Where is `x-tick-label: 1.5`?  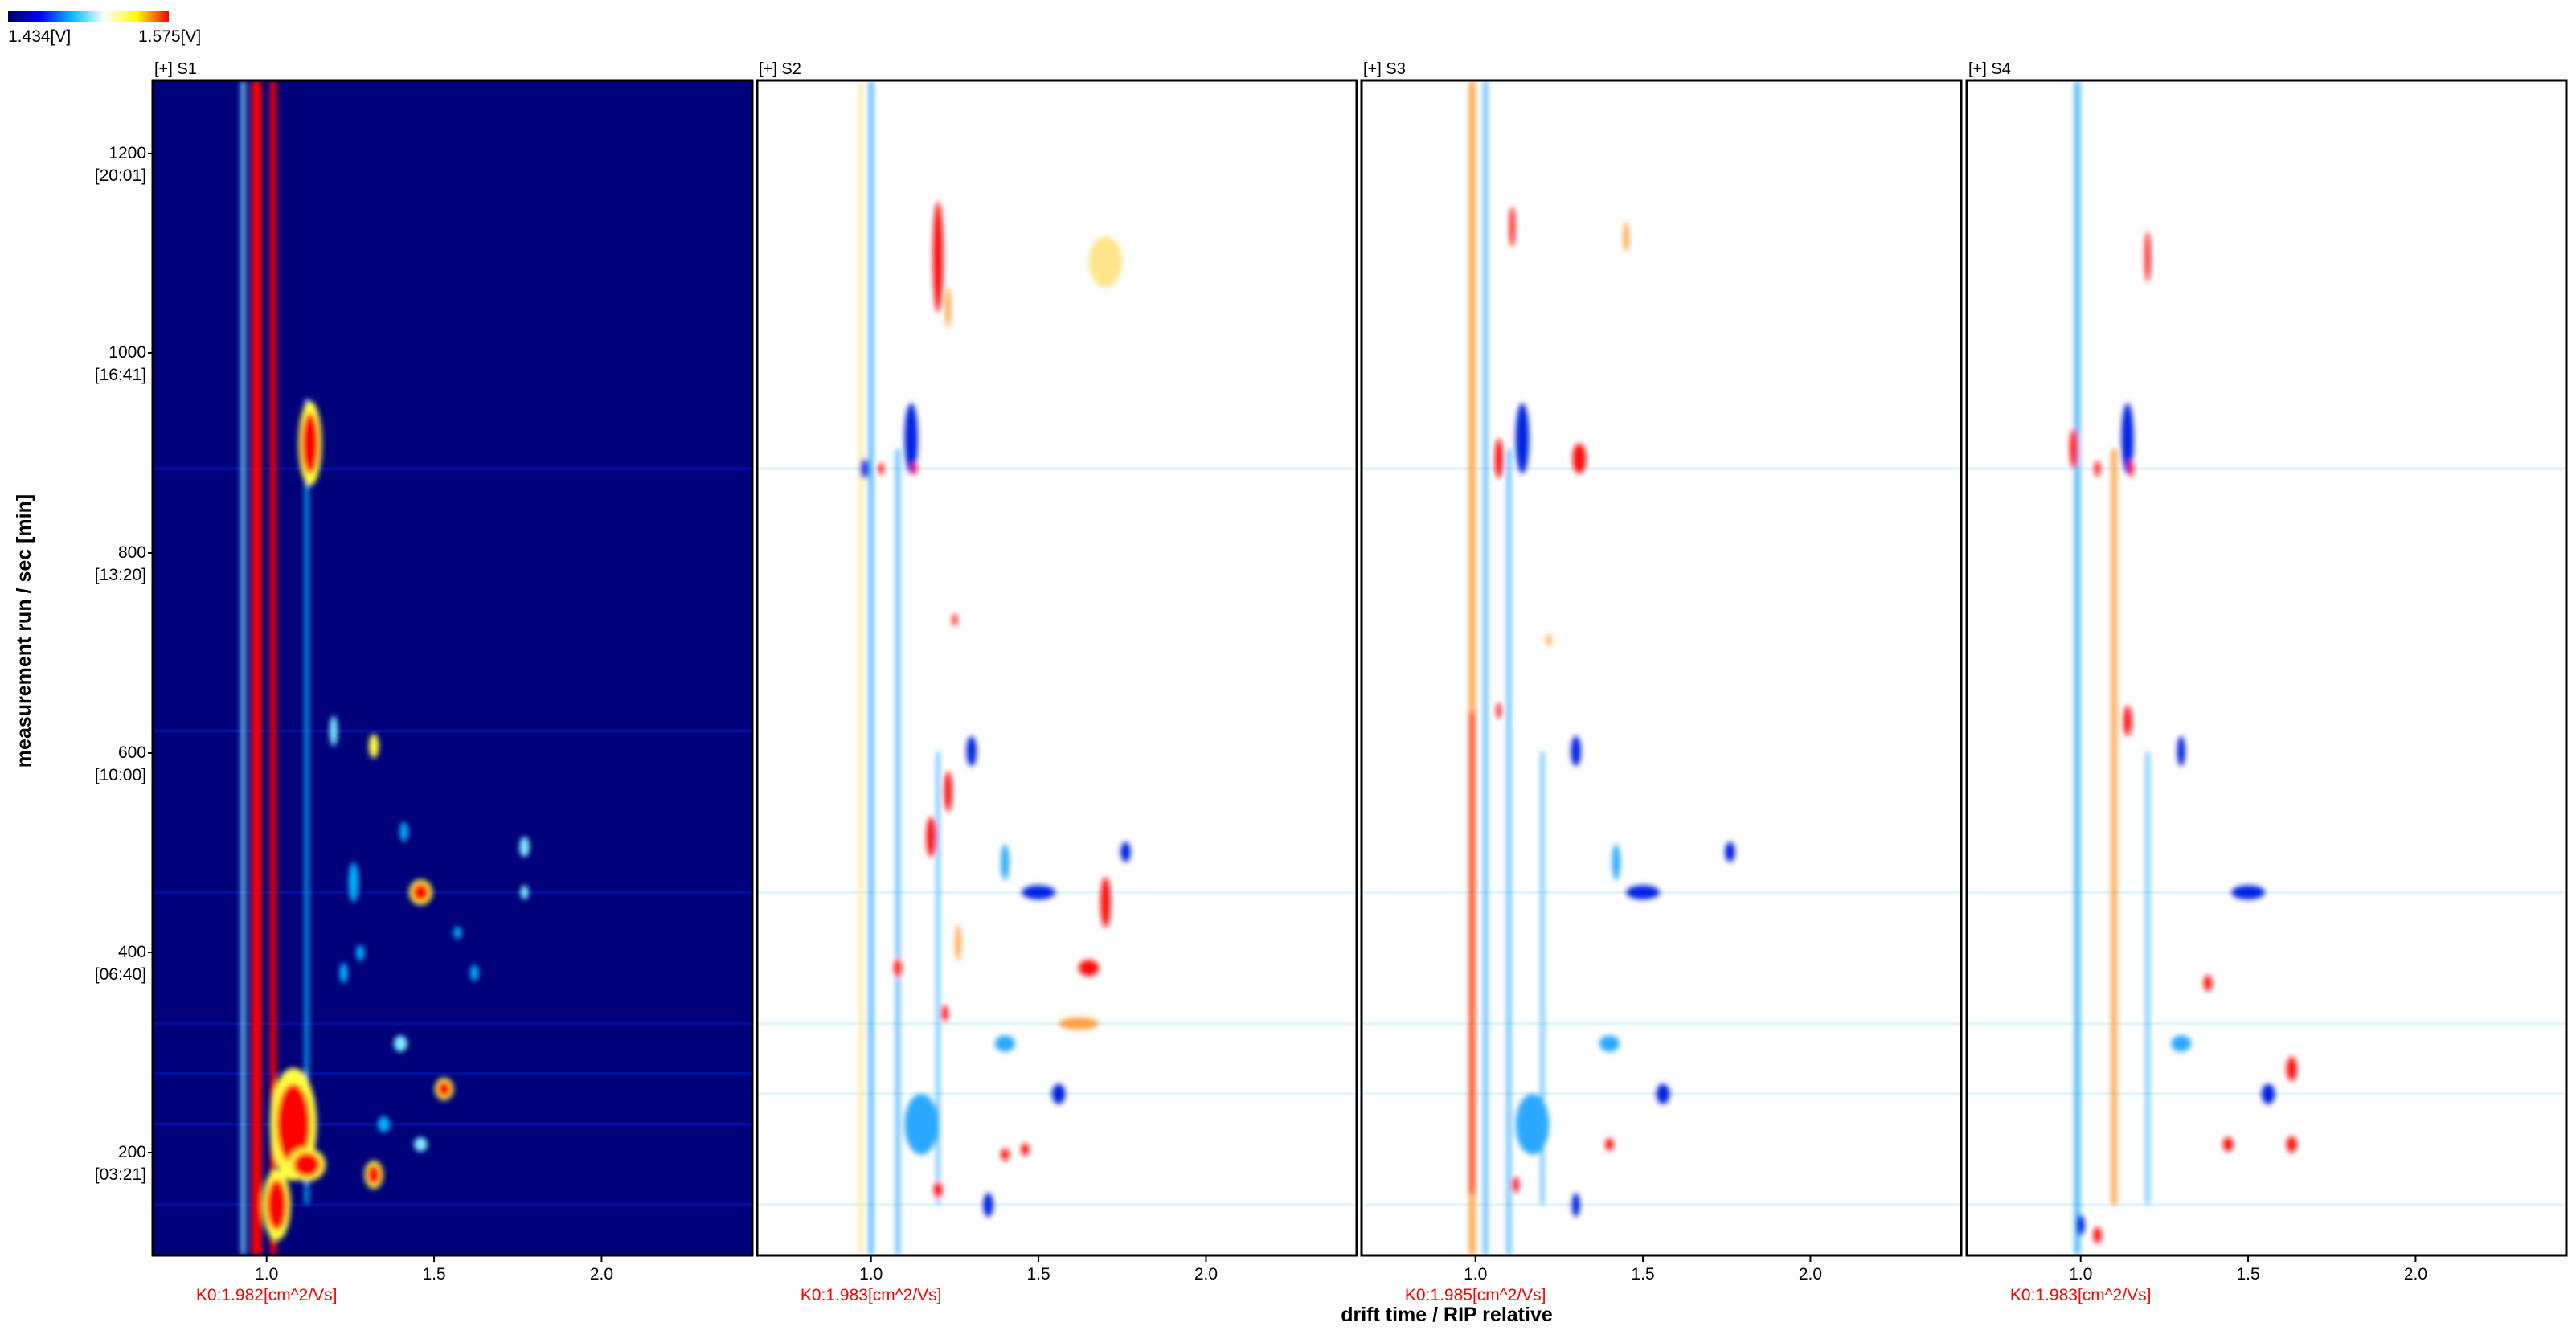 x-tick-label: 1.5 is located at coordinates (1038, 1274).